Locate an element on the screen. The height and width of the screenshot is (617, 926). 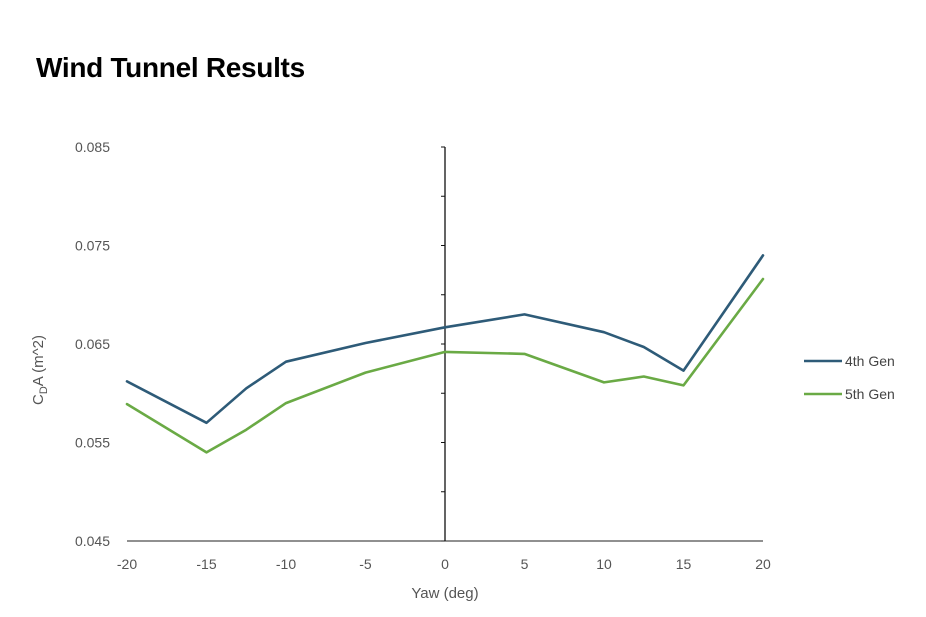
x-tick-label: 0 is located at coordinates (445, 564).